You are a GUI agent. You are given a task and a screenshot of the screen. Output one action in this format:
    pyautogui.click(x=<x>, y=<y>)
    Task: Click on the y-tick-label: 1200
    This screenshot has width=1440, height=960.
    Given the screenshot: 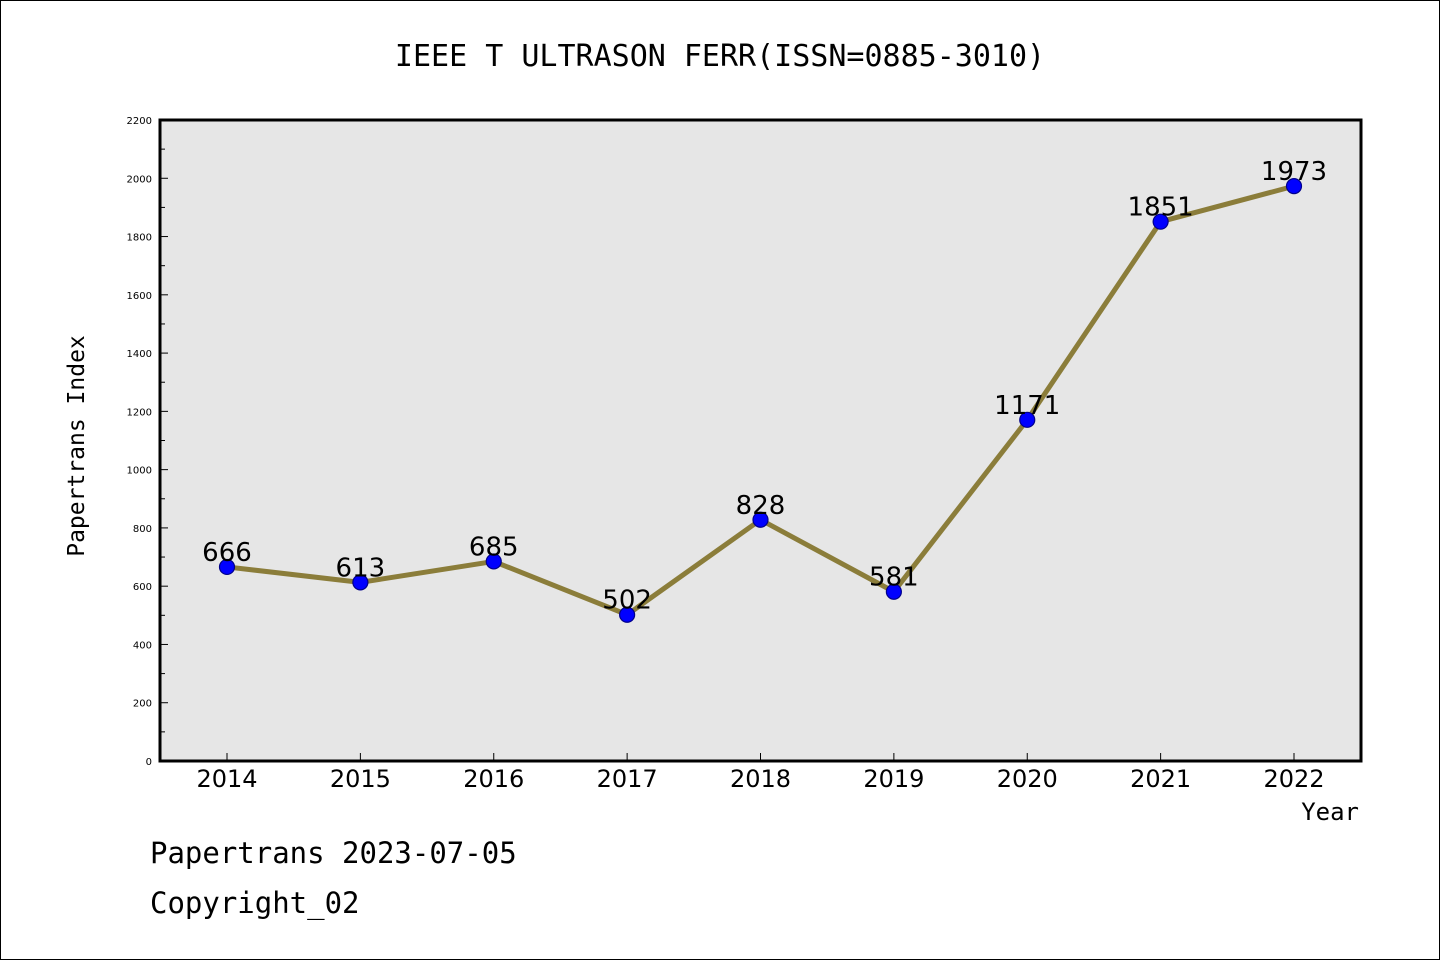 What is the action you would take?
    pyautogui.click(x=139, y=412)
    